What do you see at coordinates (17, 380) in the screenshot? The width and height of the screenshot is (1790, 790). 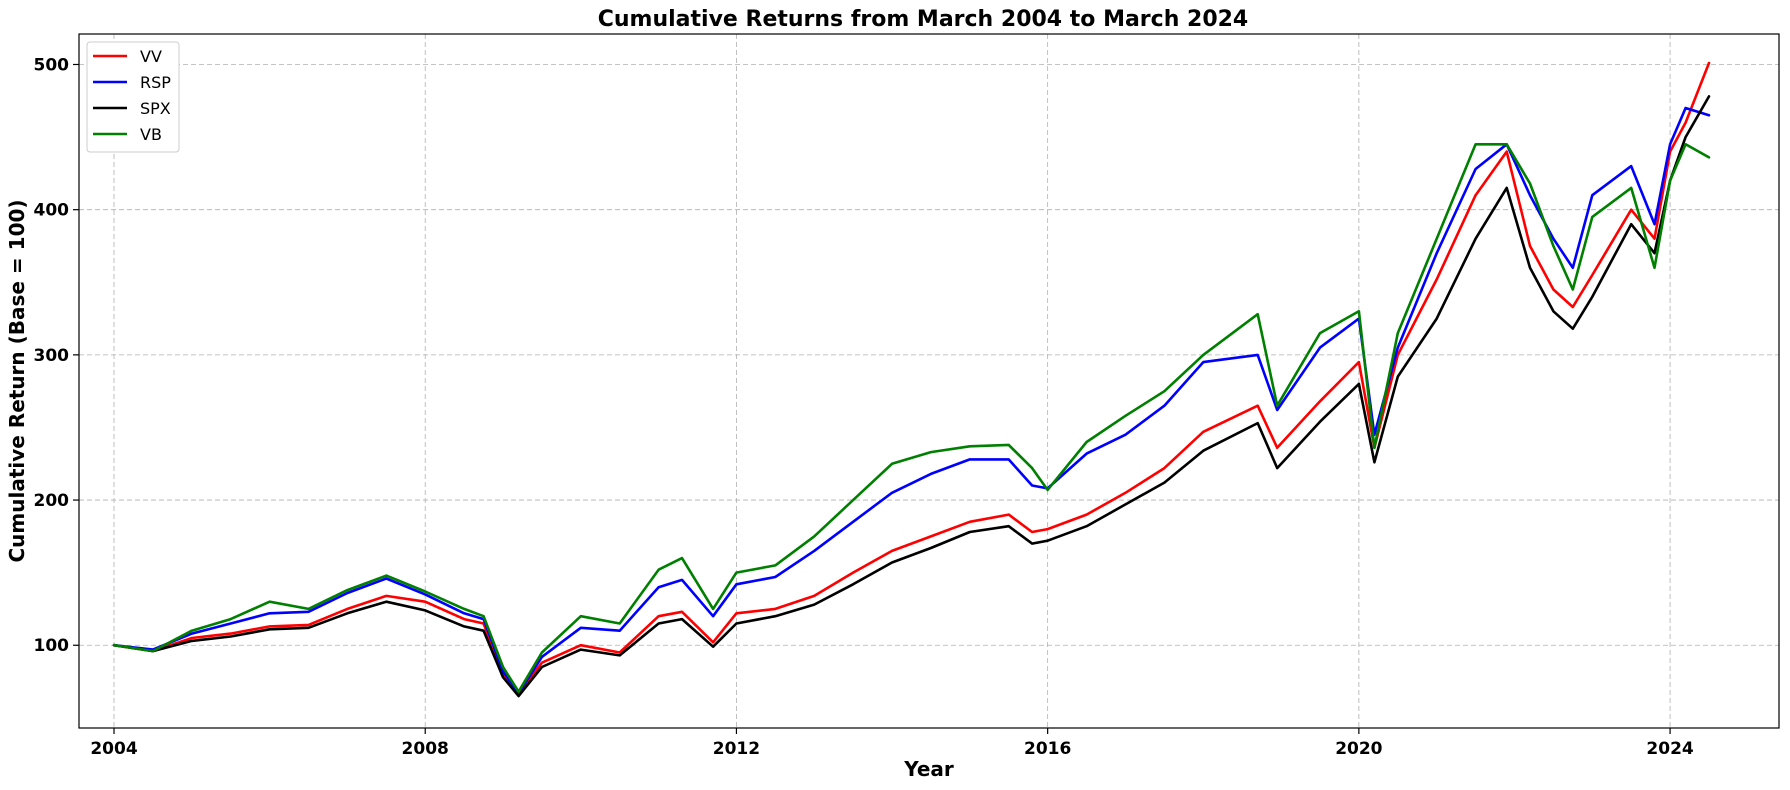 I see `y-axis-label: Cumulative Return (Base = 100)` at bounding box center [17, 380].